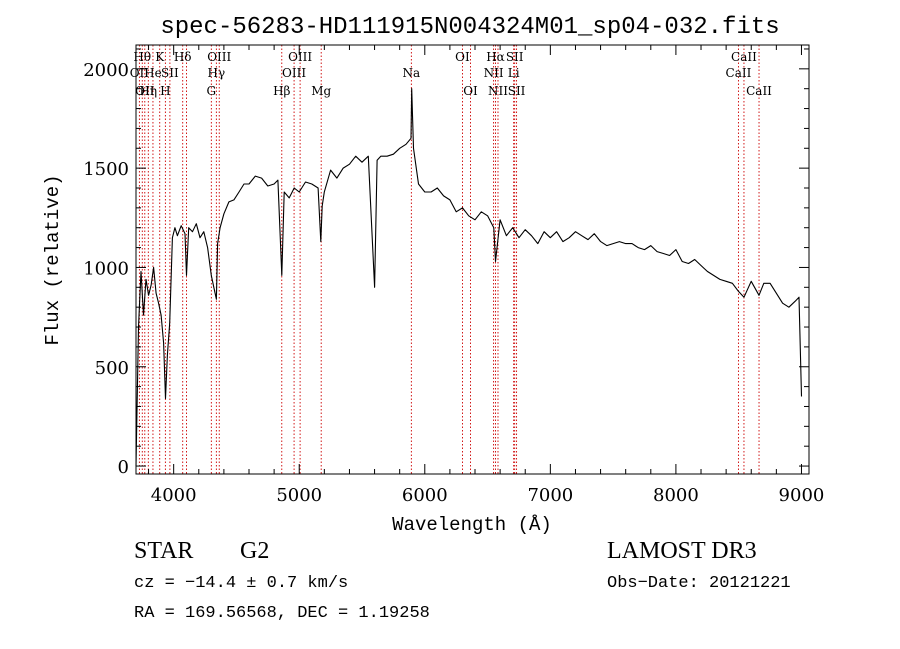 This screenshot has width=900, height=649. Describe the element at coordinates (153, 73) in the screenshot. I see `line-marker-label: He` at that location.